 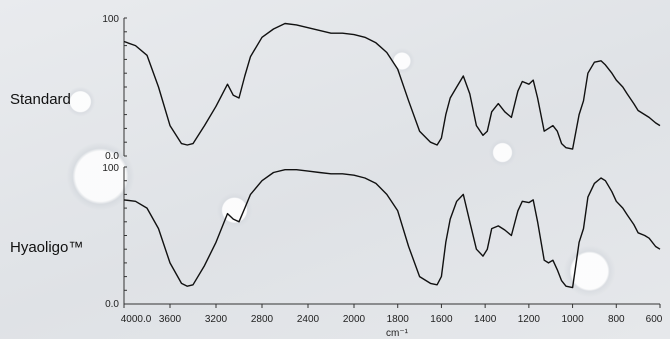 What do you see at coordinates (112, 304) in the screenshot?
I see `y-tick-label-bottom-hyaoligo: 0.0` at bounding box center [112, 304].